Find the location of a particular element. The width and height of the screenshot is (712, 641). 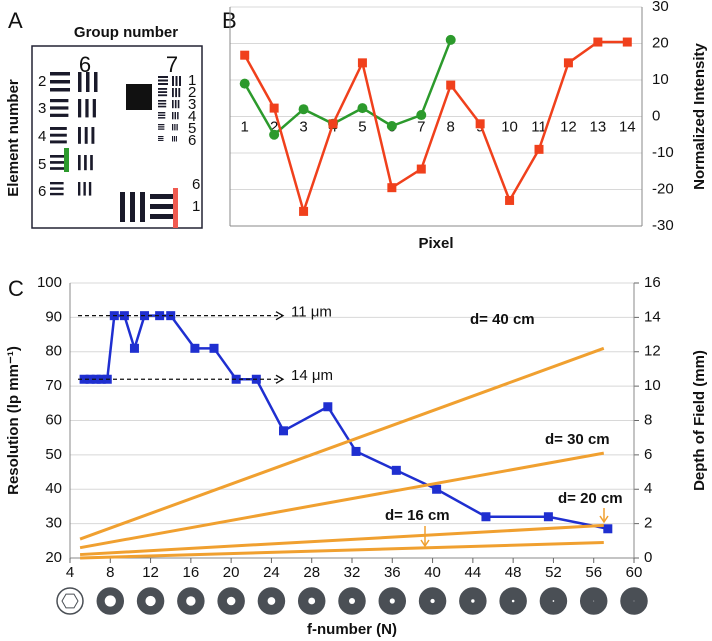

y2-tick-label: 12 is located at coordinates (652, 351).